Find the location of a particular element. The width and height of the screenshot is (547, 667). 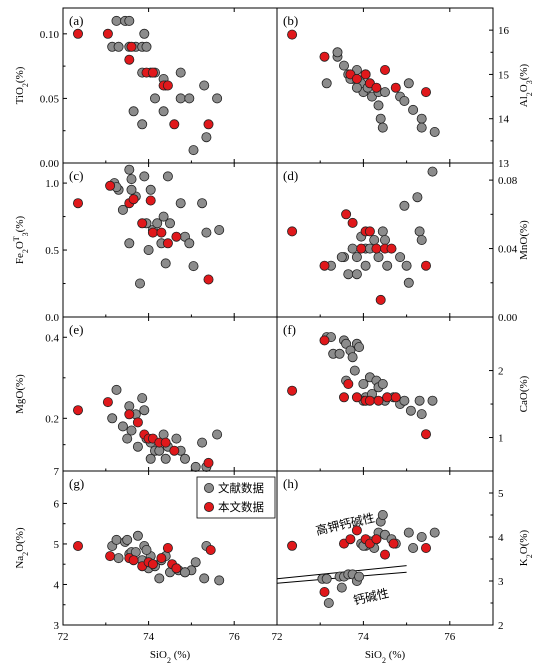

y-axis-label: Al2O3(%) is located at coordinates (526, 85).